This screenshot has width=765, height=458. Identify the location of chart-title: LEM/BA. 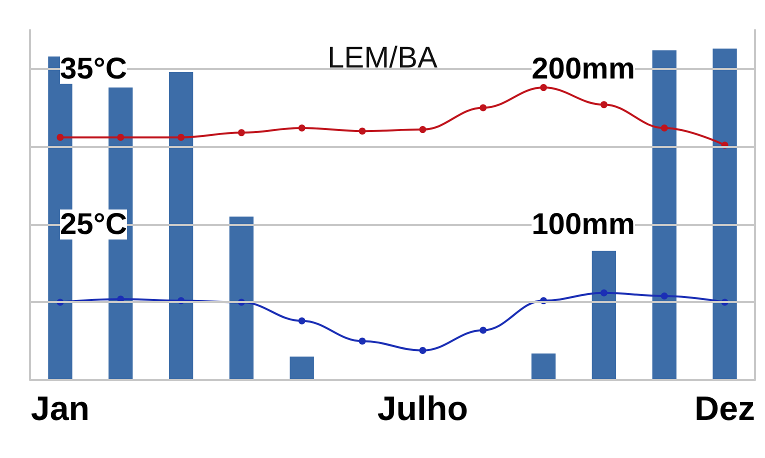
(382, 58).